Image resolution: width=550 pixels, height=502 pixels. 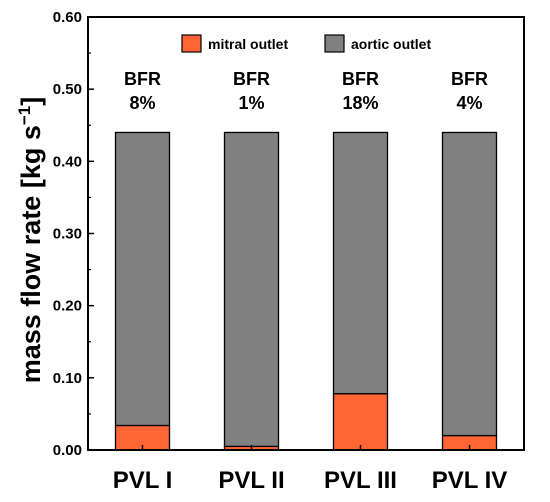 What do you see at coordinates (67, 234) in the screenshot?
I see `y-tick-label: 0.30` at bounding box center [67, 234].